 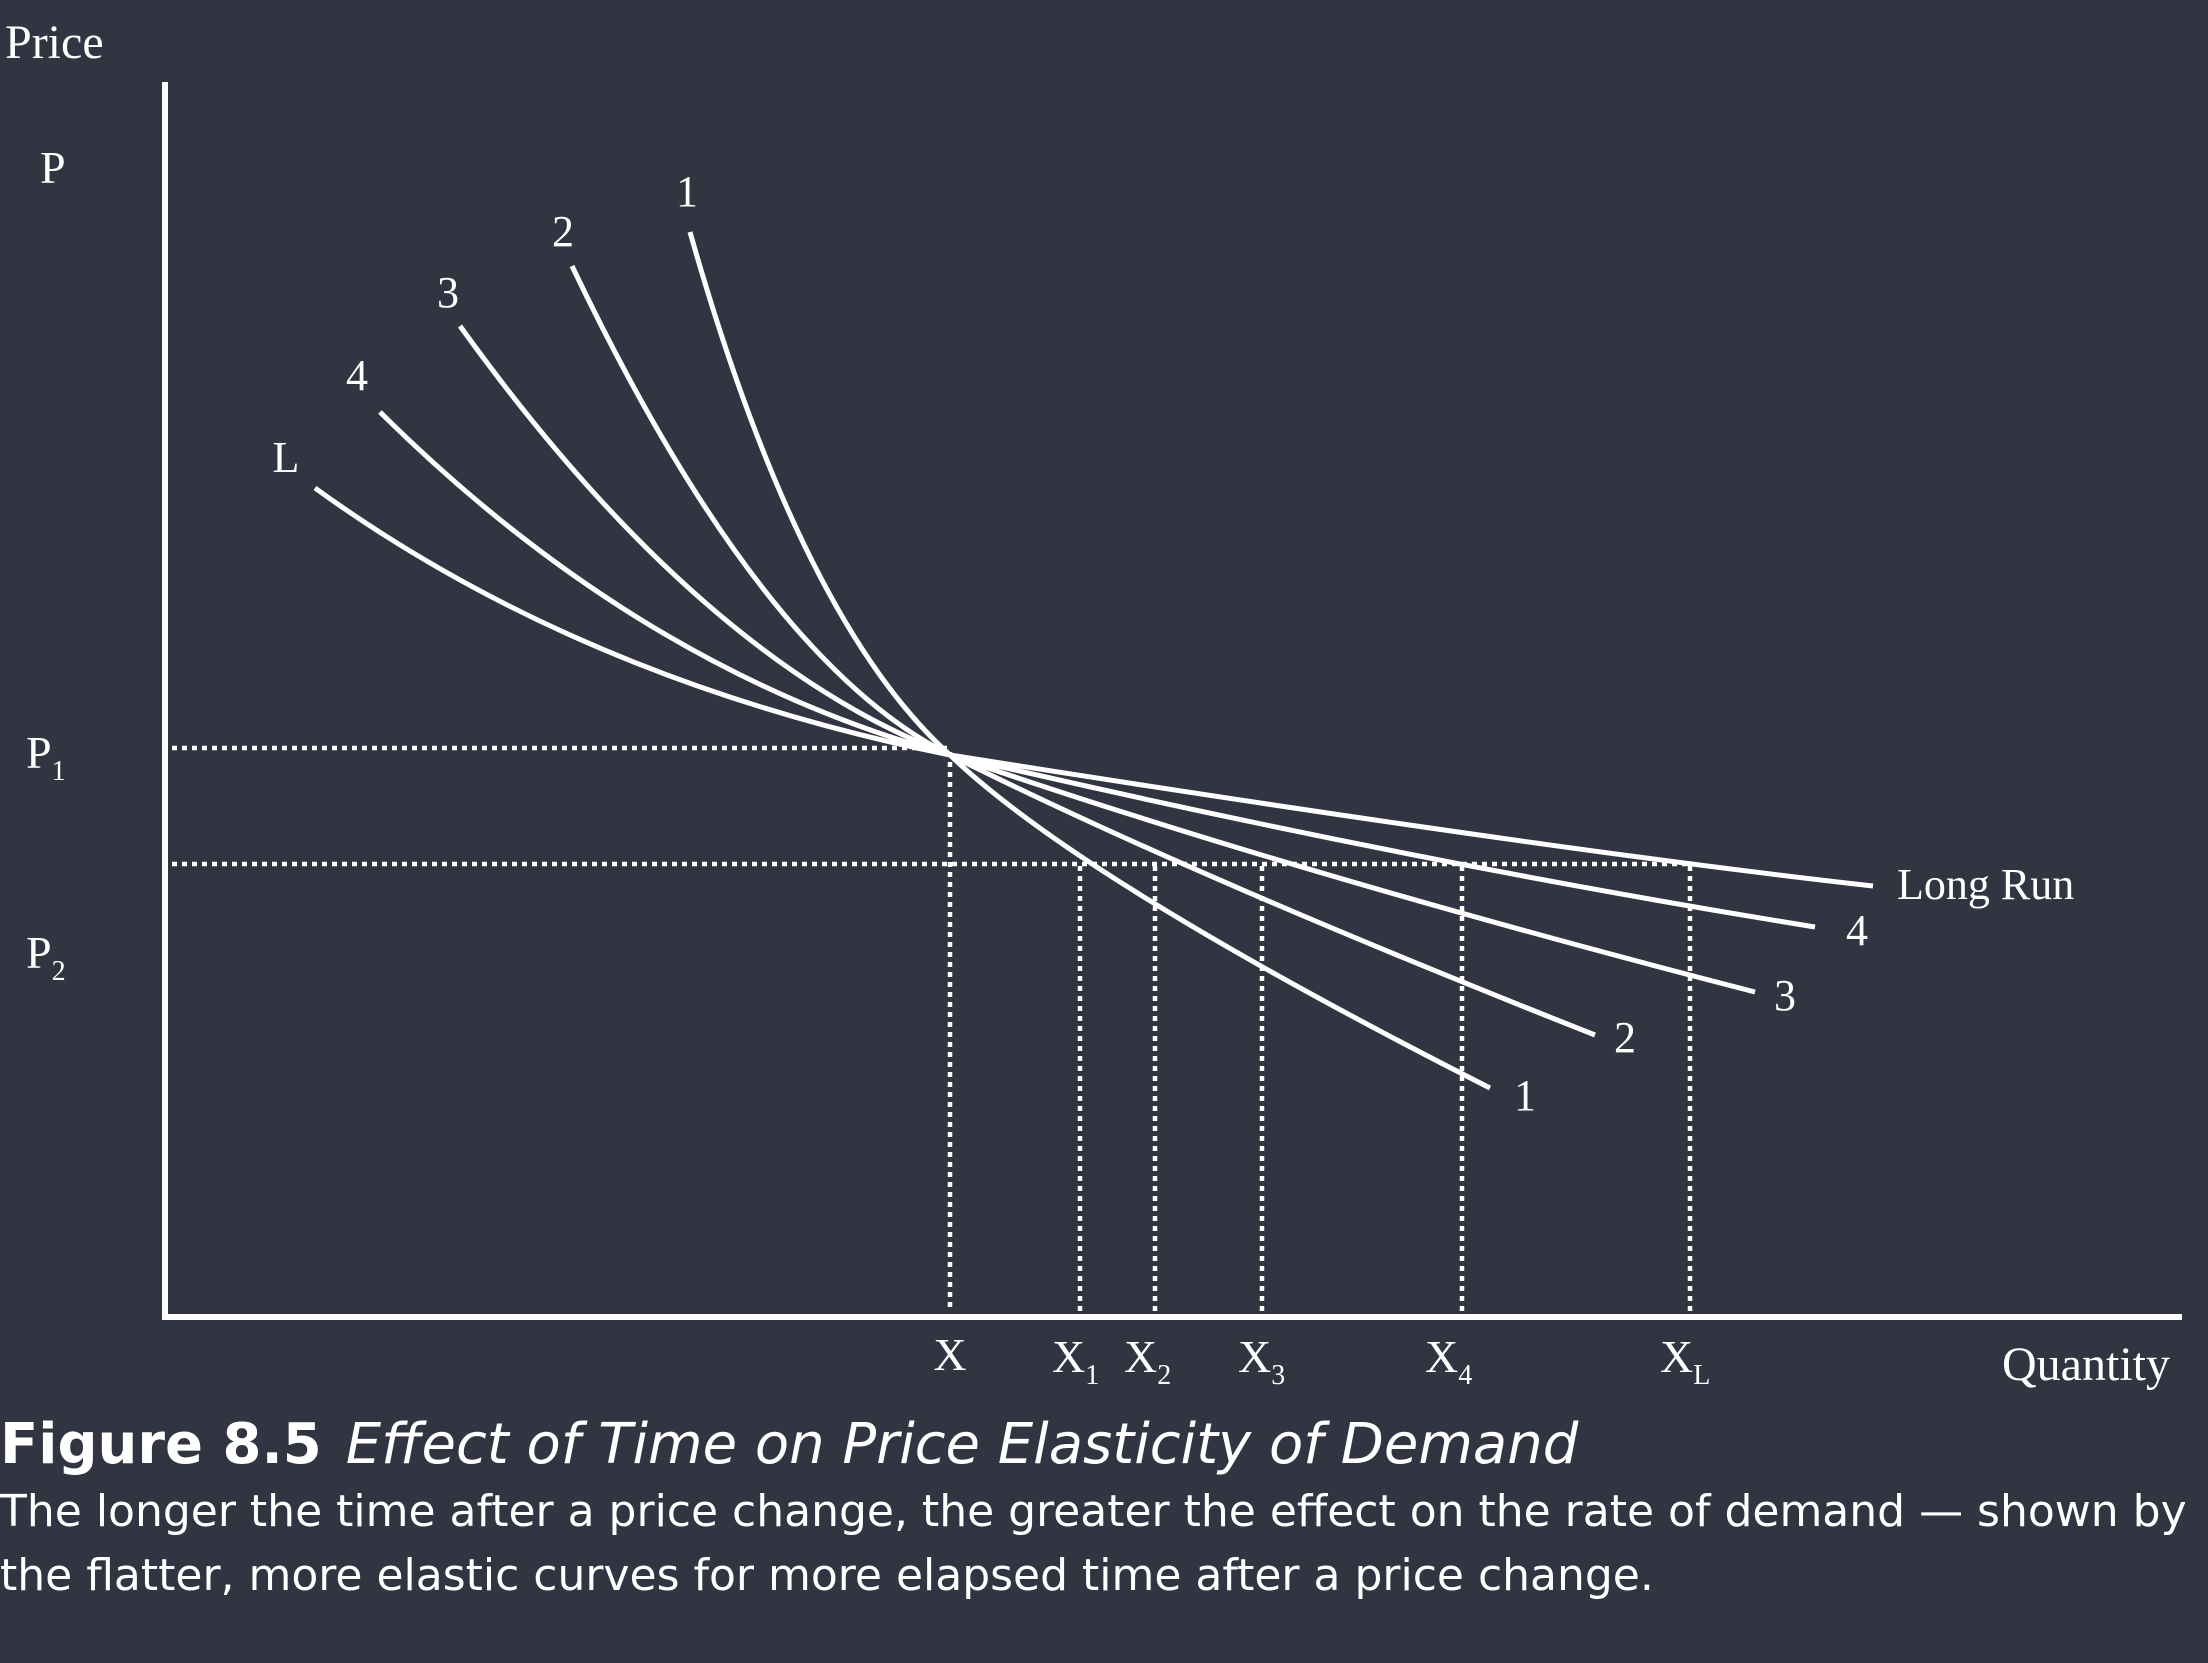 What do you see at coordinates (949, 1354) in the screenshot?
I see `quantity-label-x: X` at bounding box center [949, 1354].